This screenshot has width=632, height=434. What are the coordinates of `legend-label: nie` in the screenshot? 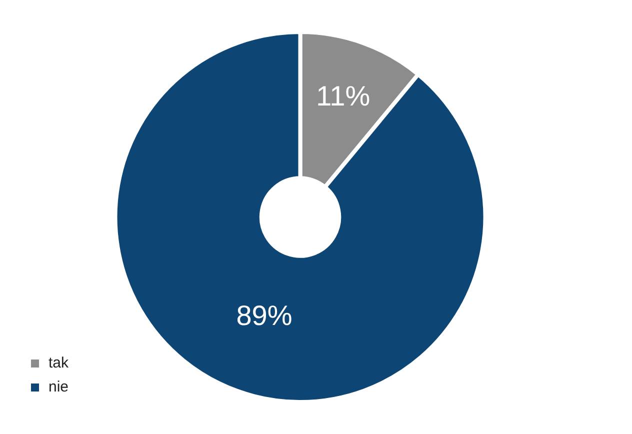 It's located at (58, 387).